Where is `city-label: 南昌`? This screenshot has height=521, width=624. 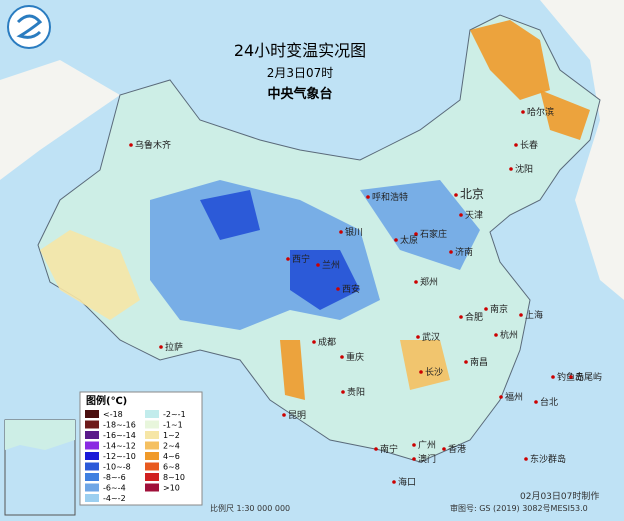
city-label: 南昌 is located at coordinates (479, 362).